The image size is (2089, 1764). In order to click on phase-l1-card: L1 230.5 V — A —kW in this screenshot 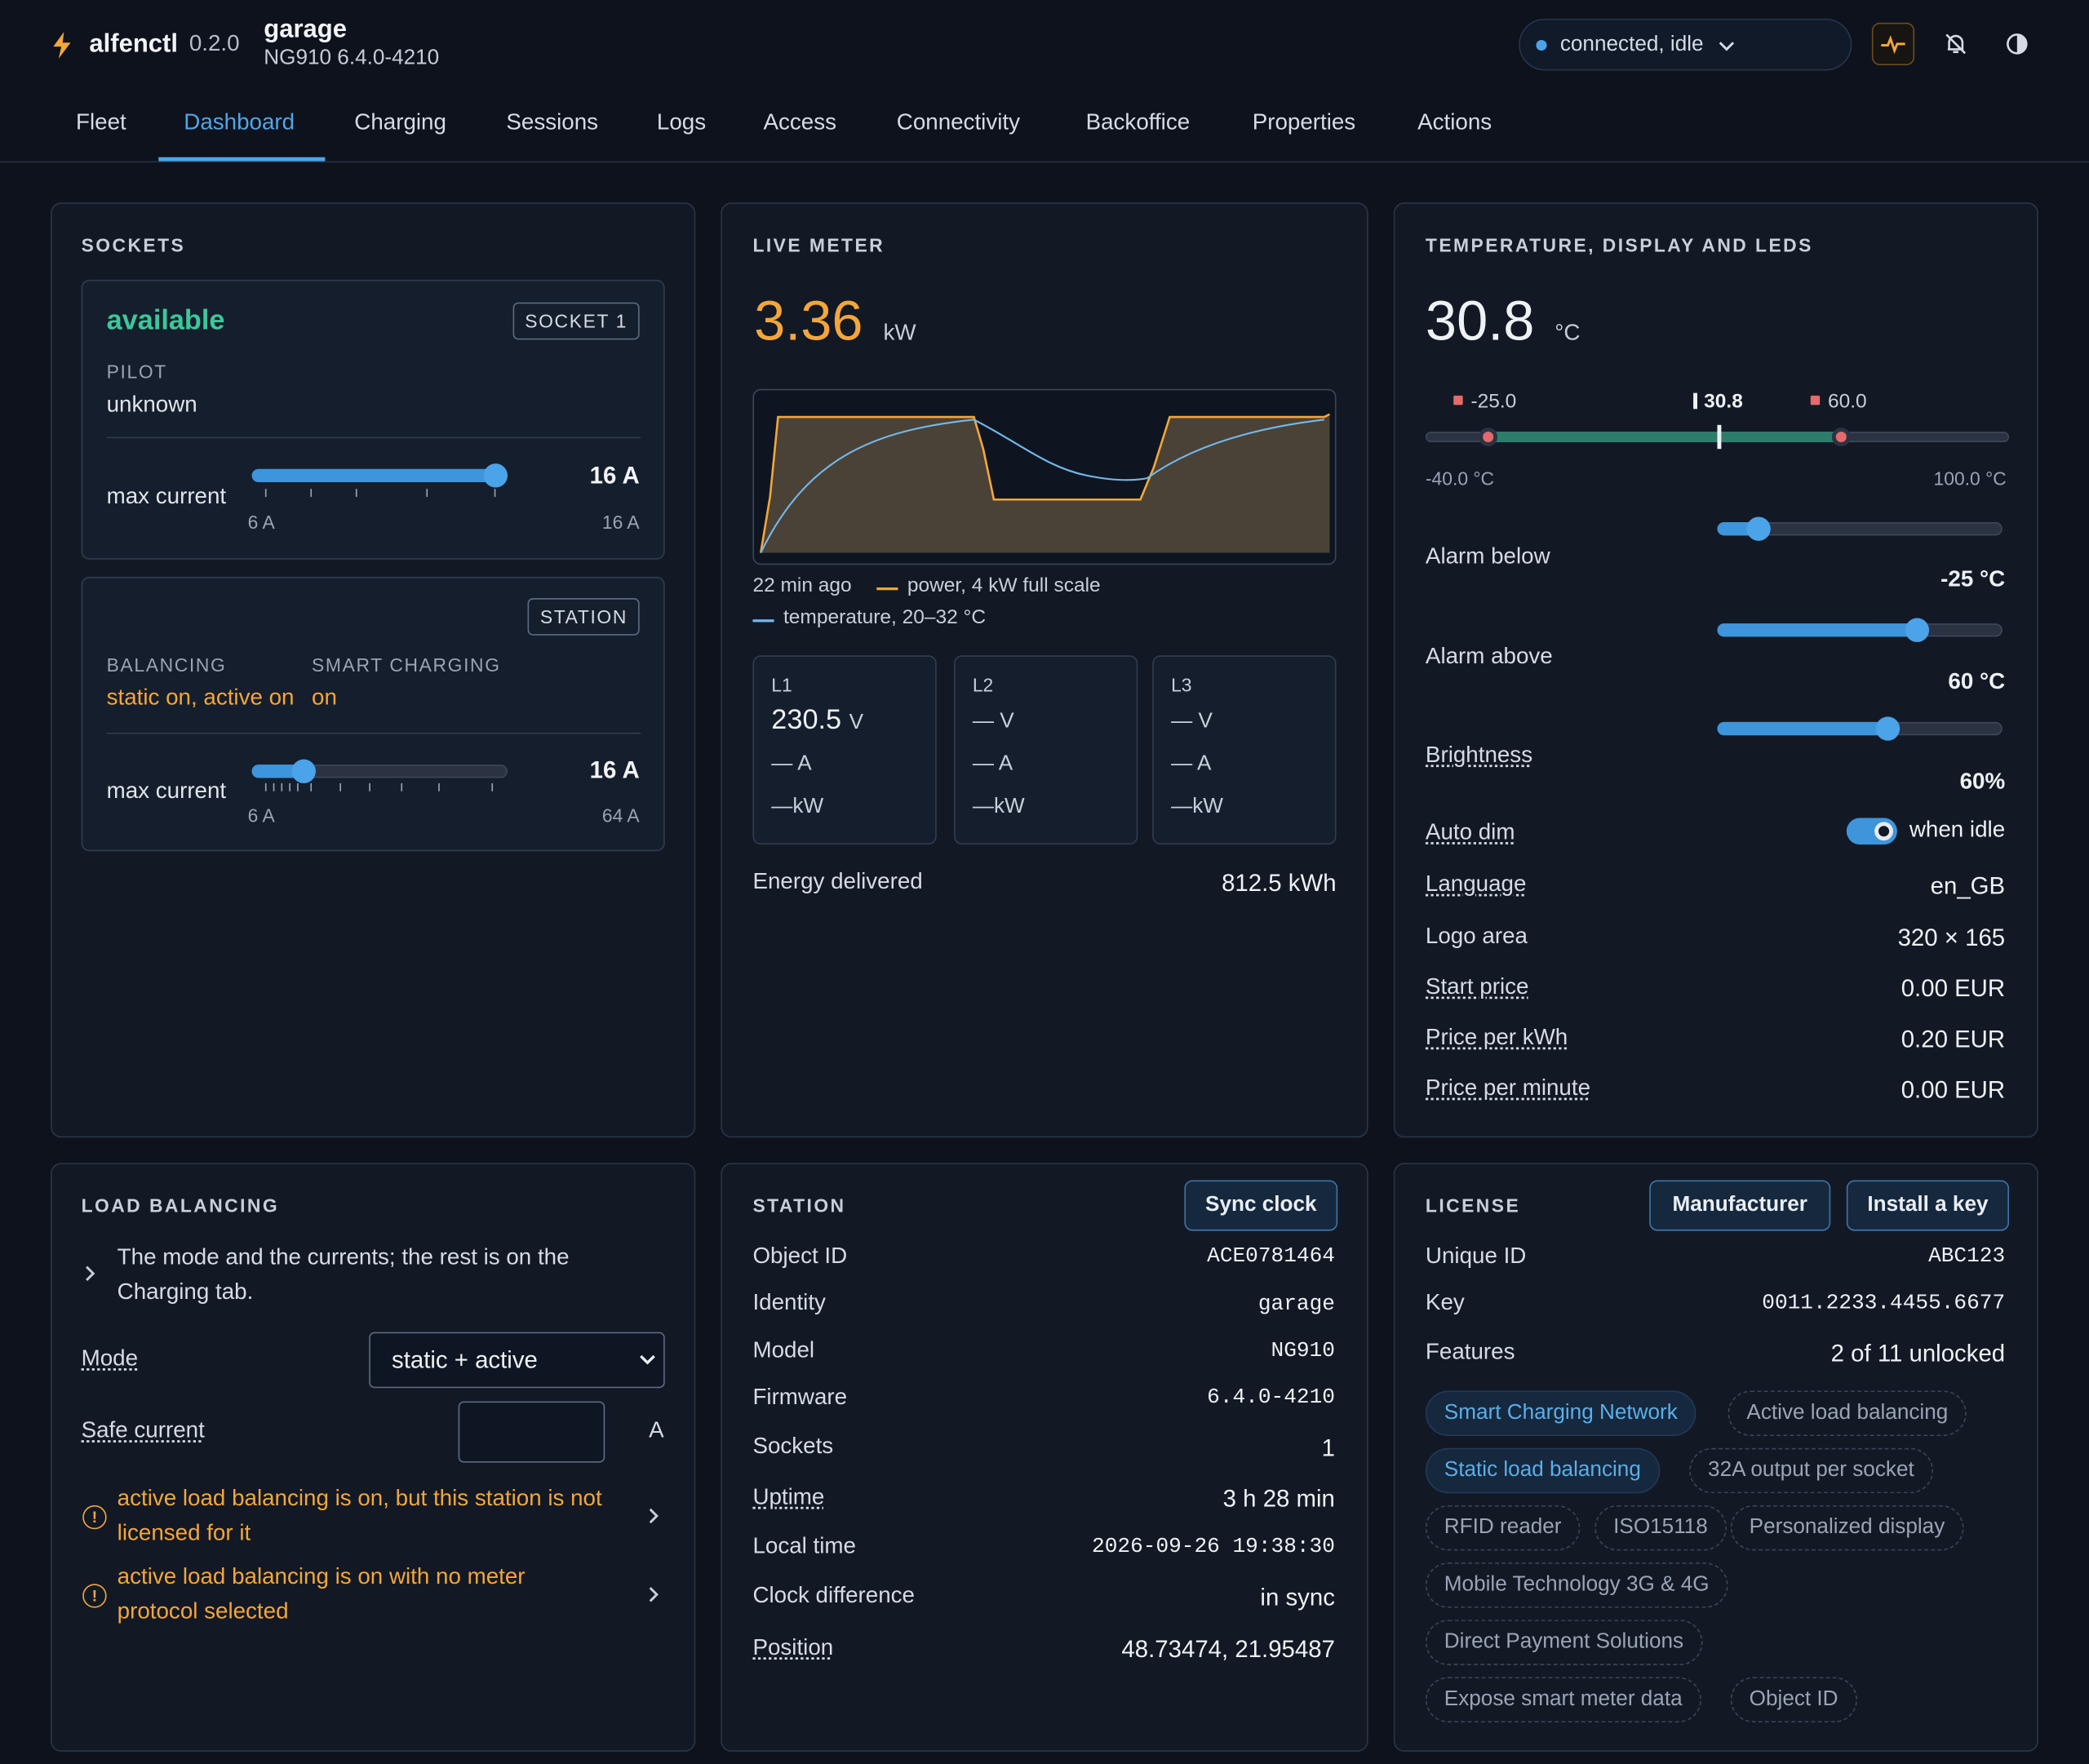, I will do `click(844, 750)`.